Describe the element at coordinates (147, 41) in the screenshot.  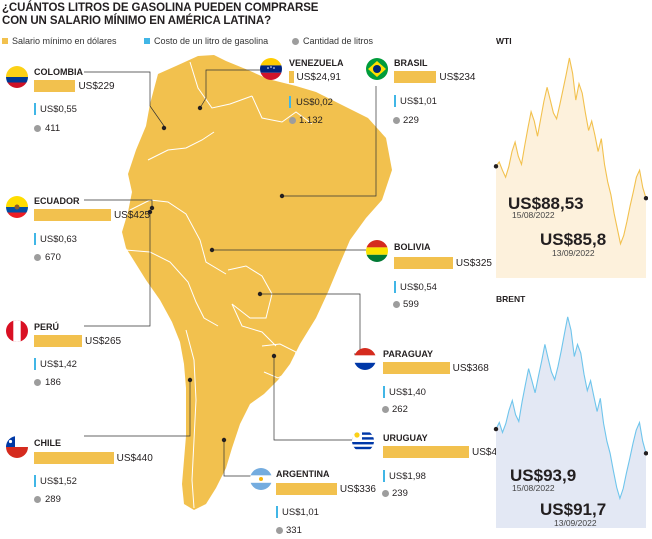
I see `fuel-swatch-icon` at that location.